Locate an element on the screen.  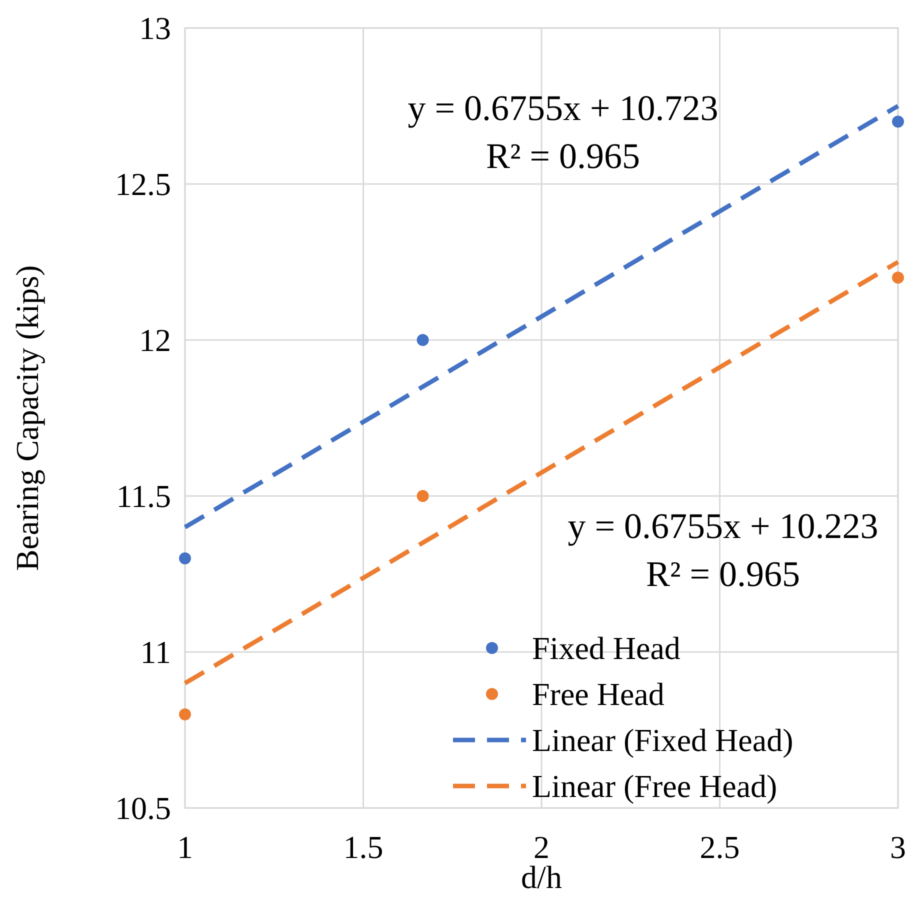
y-tick-label: 10.5 is located at coordinates (143, 808).